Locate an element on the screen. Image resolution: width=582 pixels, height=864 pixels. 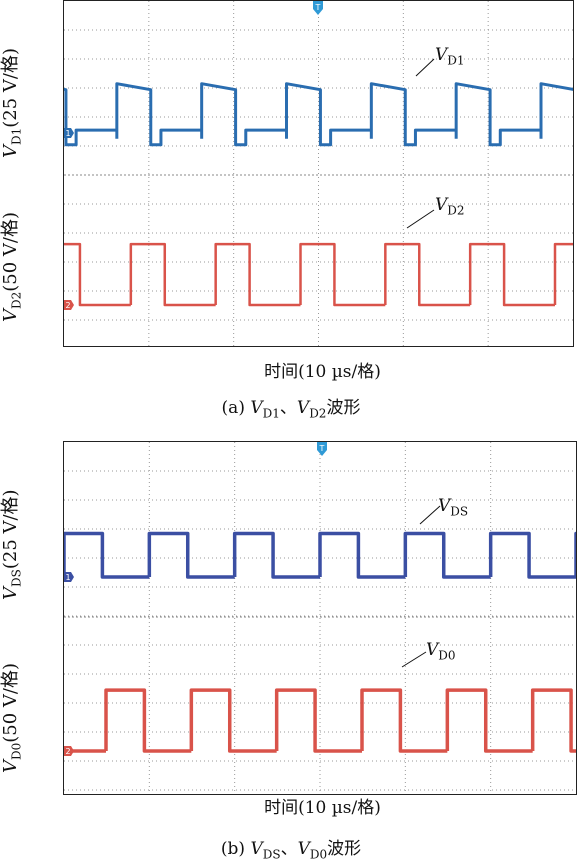
annotation-vd0: VD0 is located at coordinates (441, 651).